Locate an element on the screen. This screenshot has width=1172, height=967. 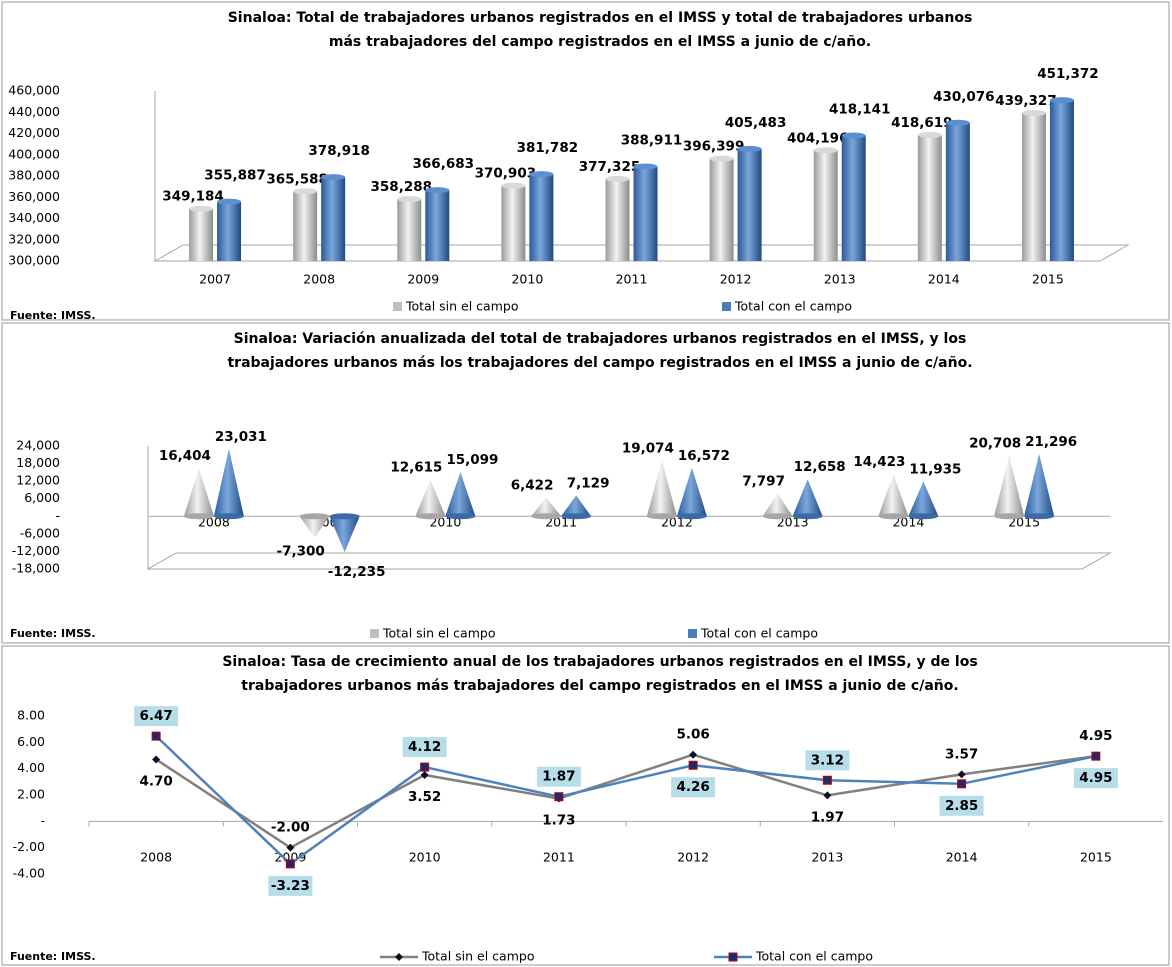
value-label: 6.47 is located at coordinates (155, 716).